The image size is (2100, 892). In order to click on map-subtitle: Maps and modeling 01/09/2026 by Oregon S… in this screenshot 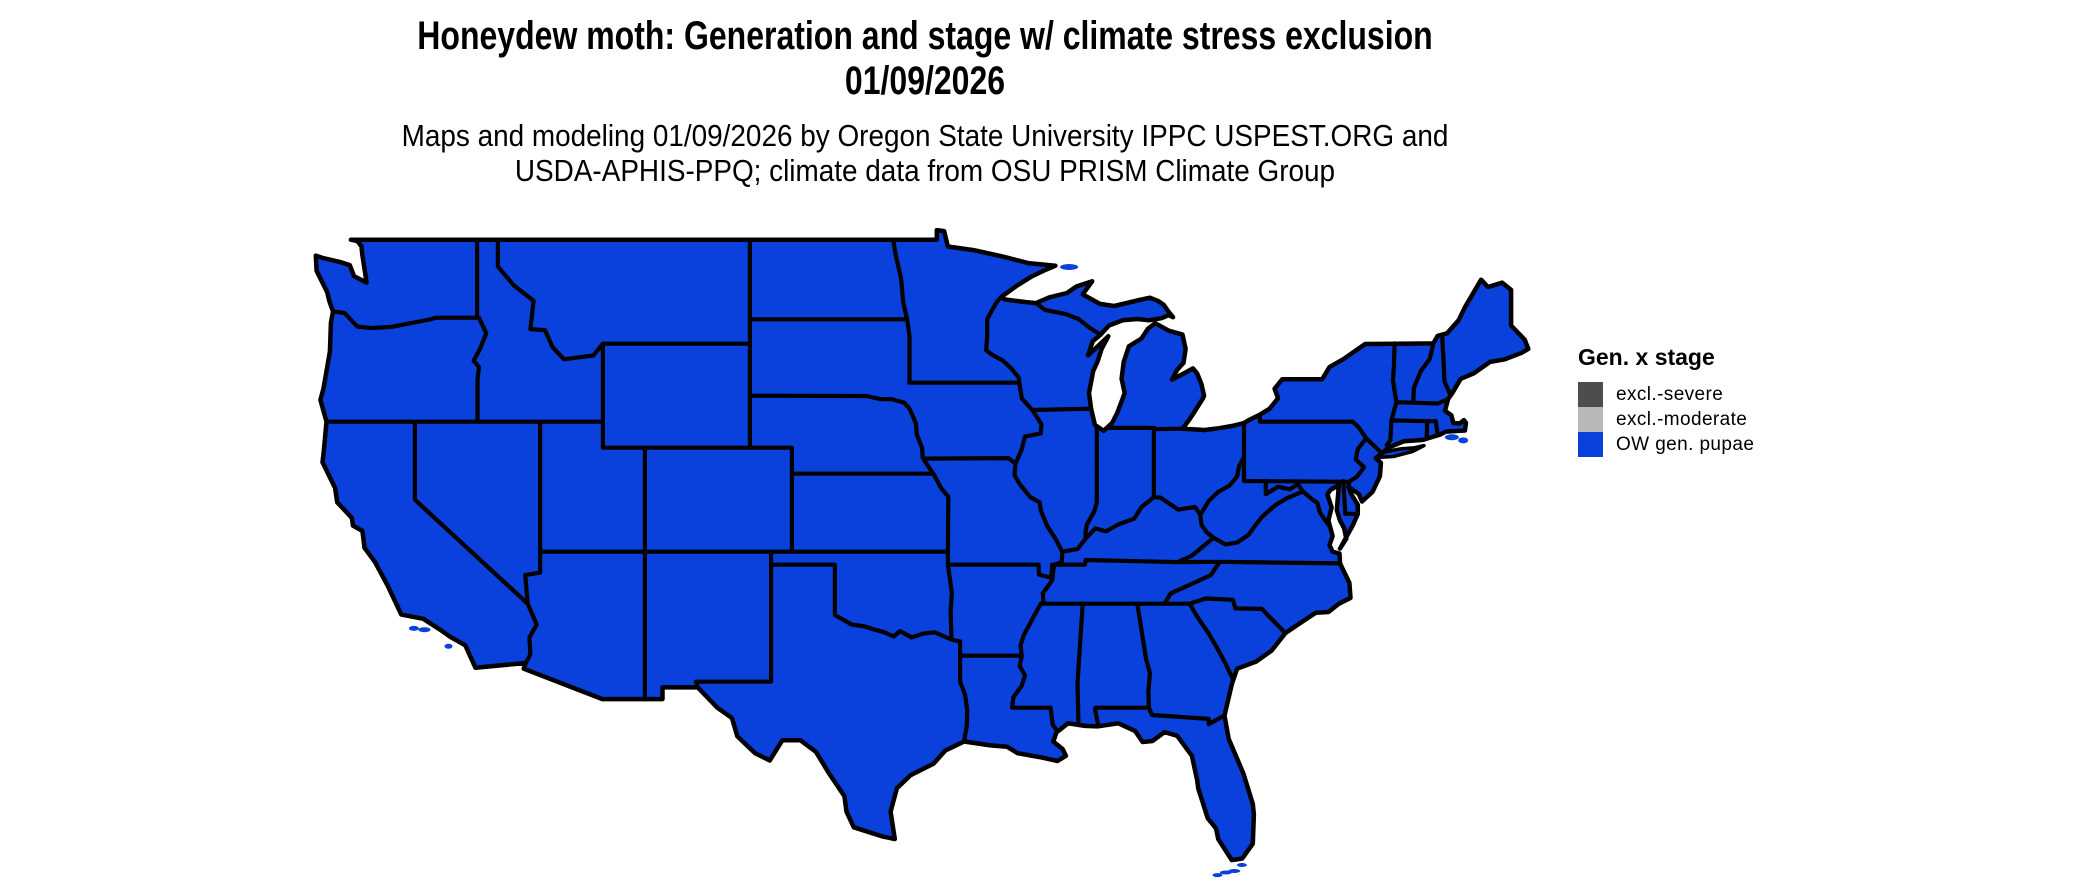, I will do `click(925, 153)`.